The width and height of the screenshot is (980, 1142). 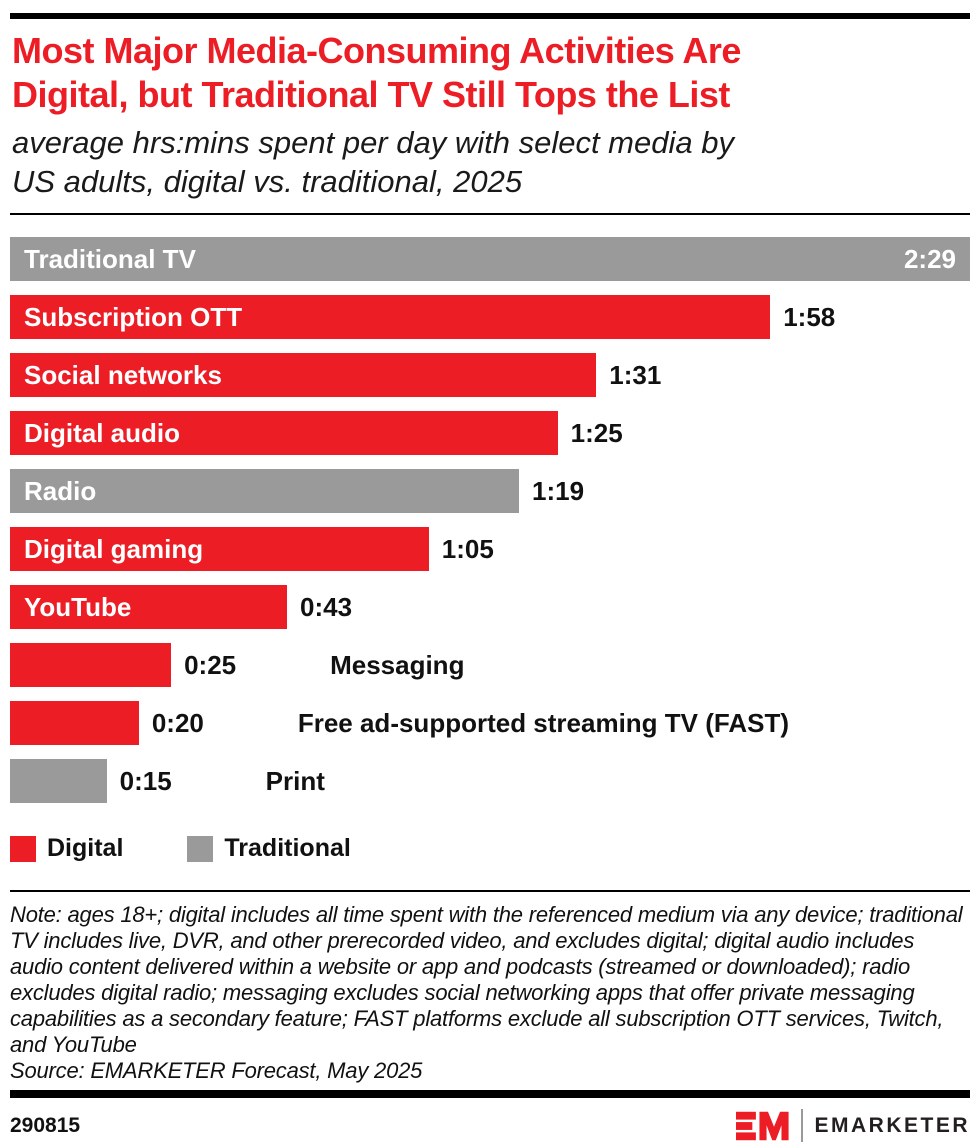 I want to click on footer: 290815 EMARKETER, so click(x=490, y=1125).